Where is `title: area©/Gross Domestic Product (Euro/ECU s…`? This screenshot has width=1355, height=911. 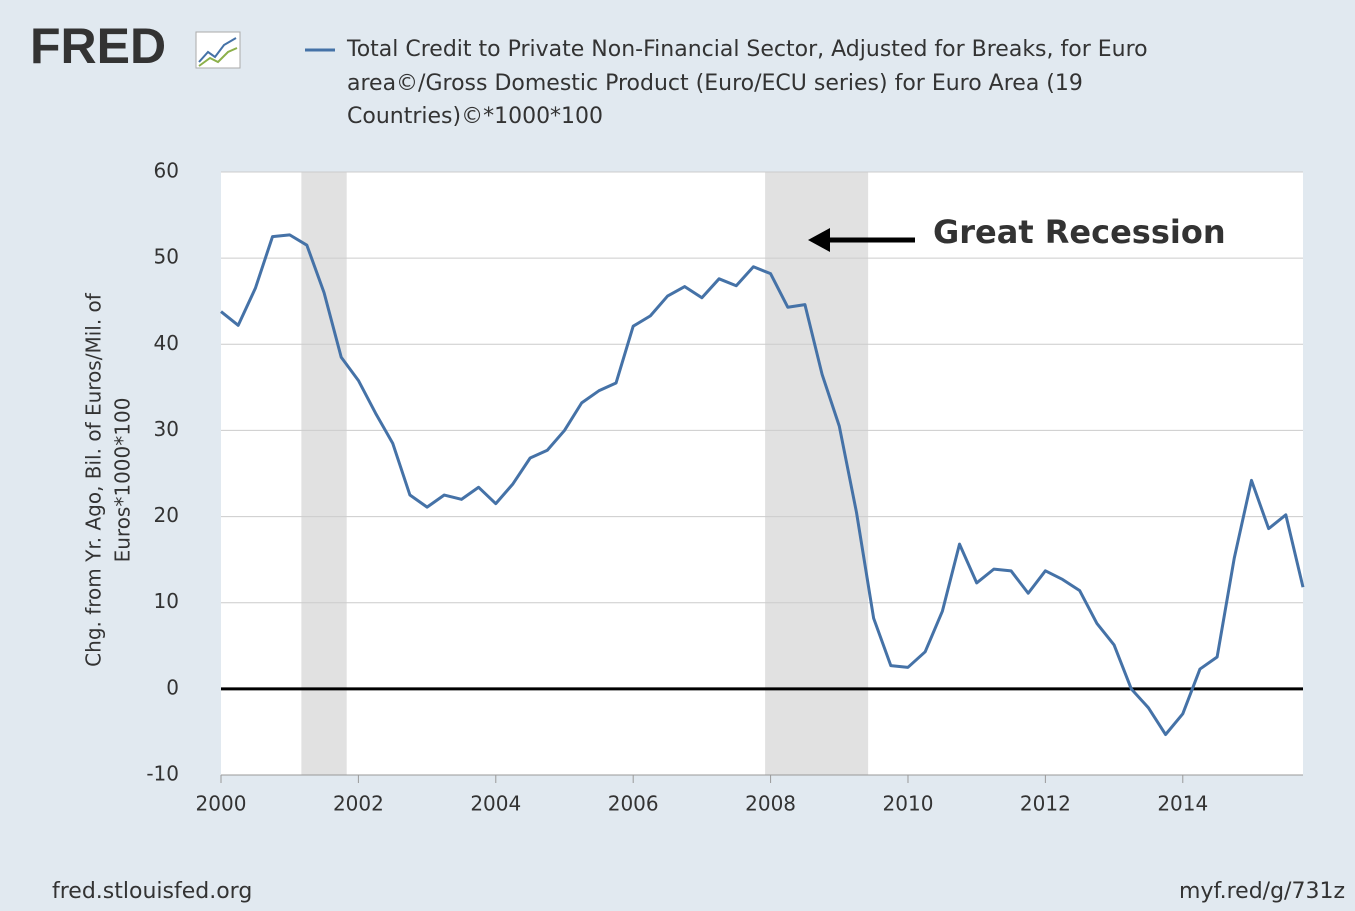
title: area©/Gross Domestic Product (Euro/ECU s… is located at coordinates (715, 83).